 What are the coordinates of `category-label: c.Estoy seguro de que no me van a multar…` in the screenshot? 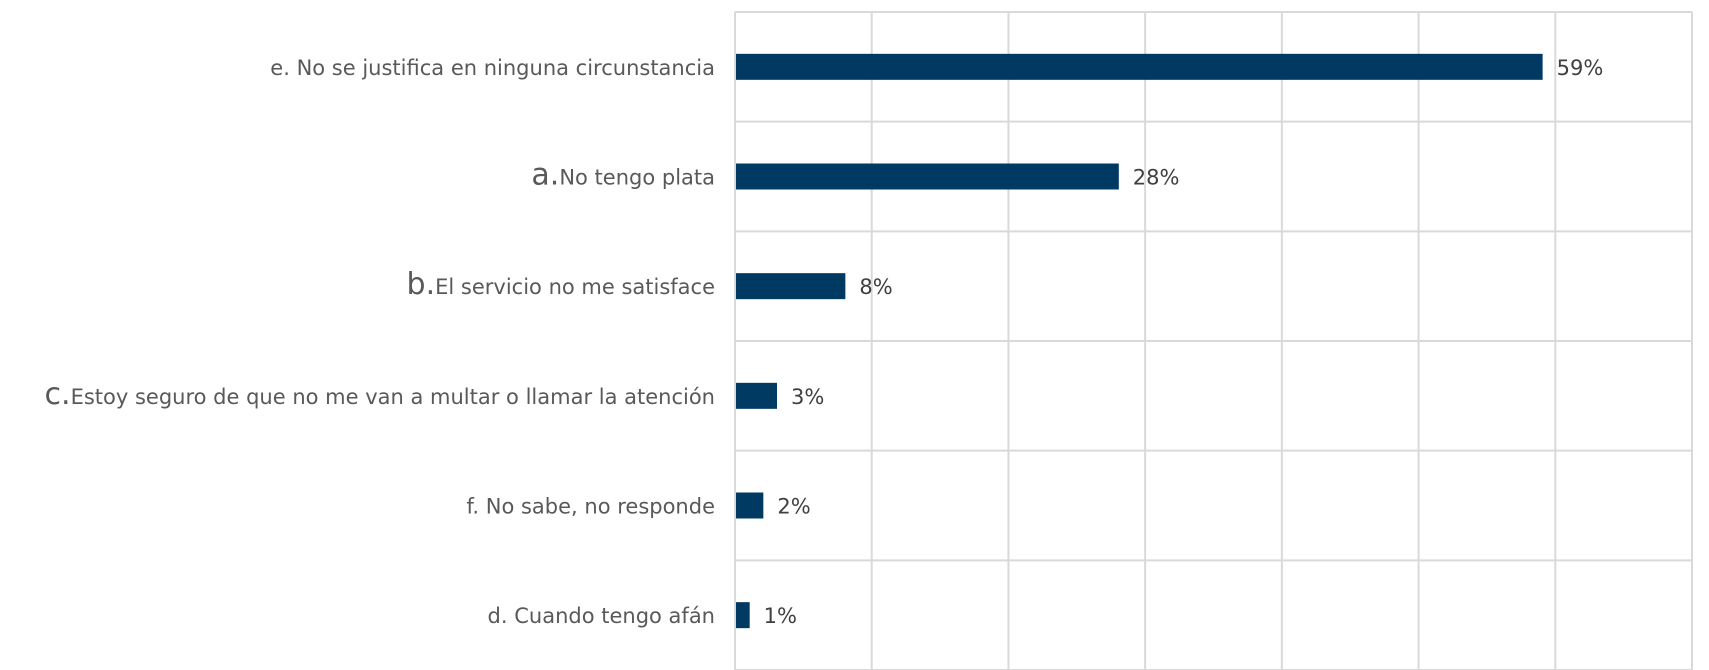 It's located at (380, 394).